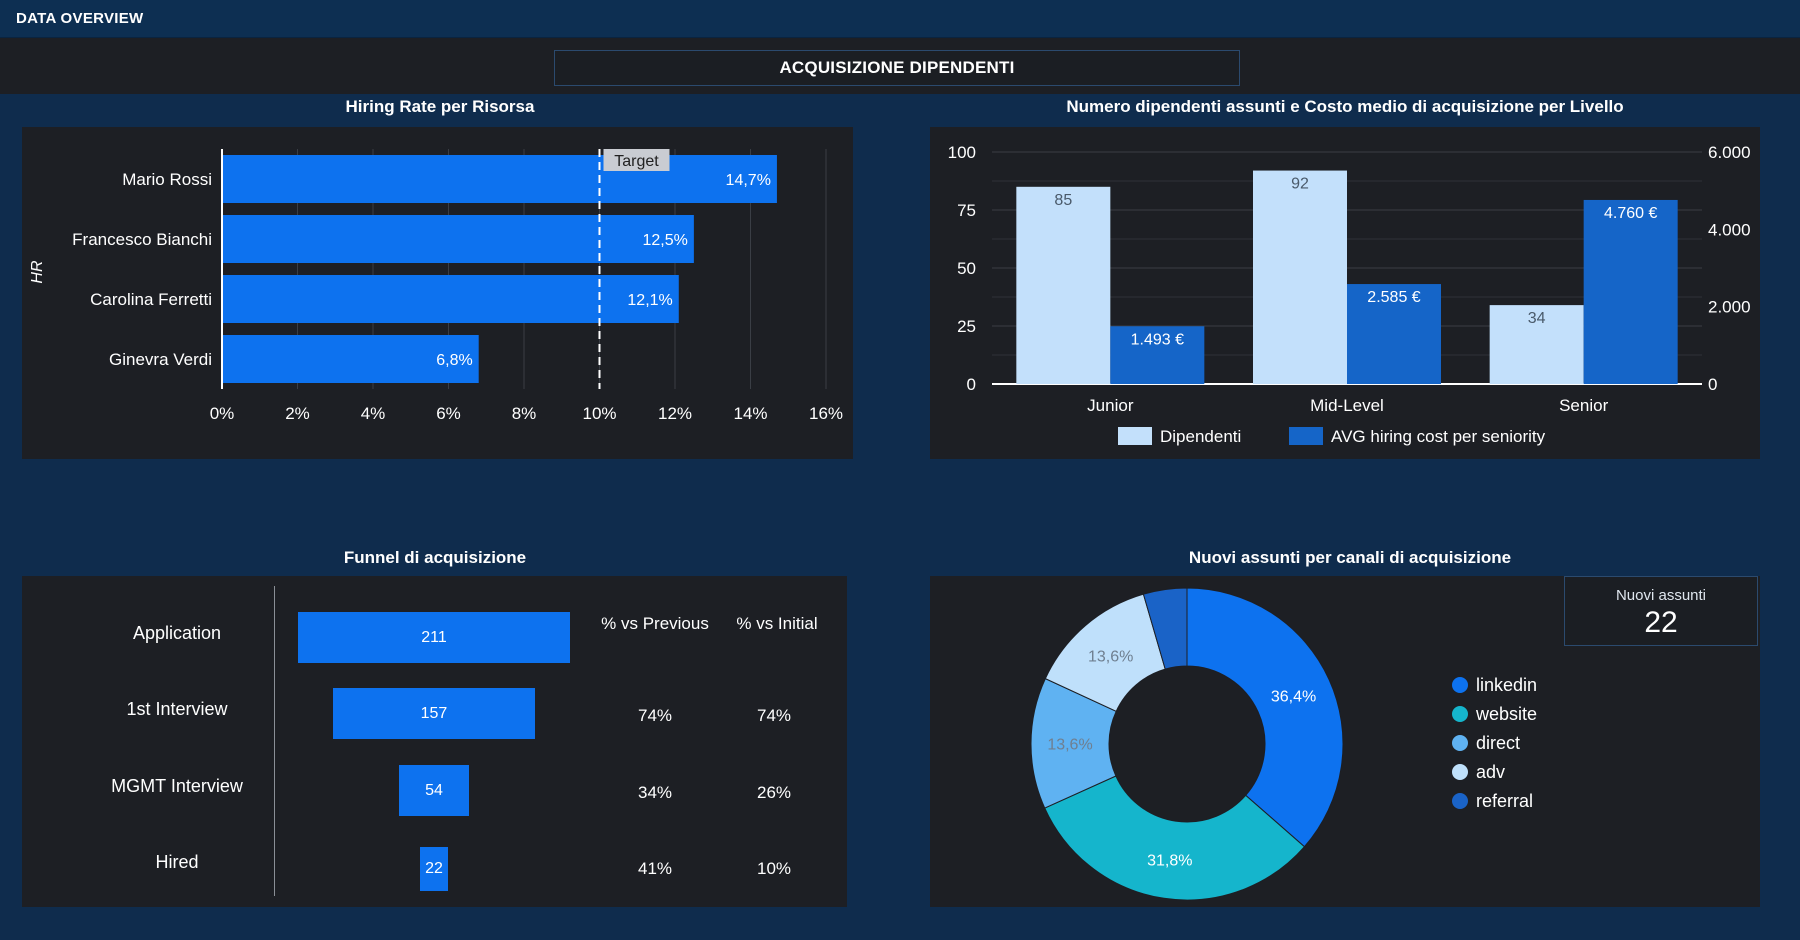  What do you see at coordinates (1583, 405) in the screenshot?
I see `x-category-label: Senior` at bounding box center [1583, 405].